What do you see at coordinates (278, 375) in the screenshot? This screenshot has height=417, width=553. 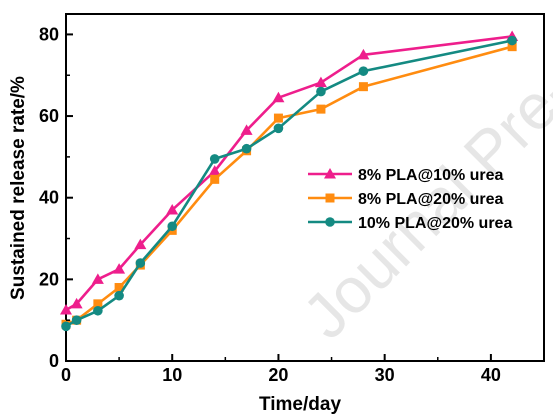 I see `x-tick-label: 20` at bounding box center [278, 375].